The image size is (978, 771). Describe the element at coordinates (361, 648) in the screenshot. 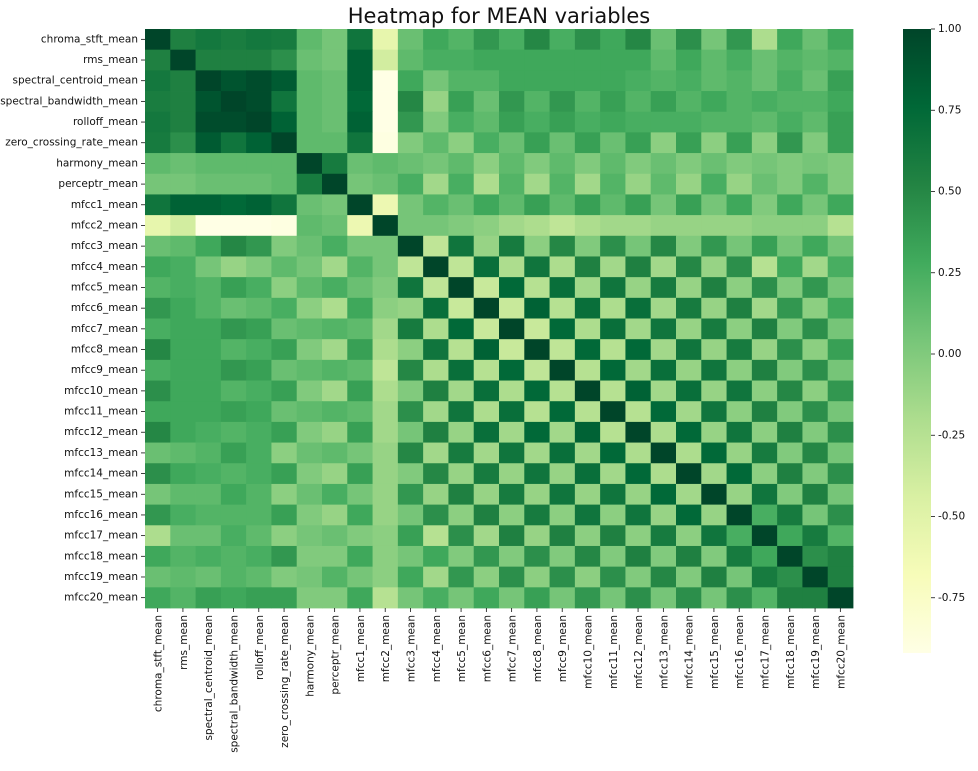

I see `x-tick-label: mfcc1_mean` at that location.